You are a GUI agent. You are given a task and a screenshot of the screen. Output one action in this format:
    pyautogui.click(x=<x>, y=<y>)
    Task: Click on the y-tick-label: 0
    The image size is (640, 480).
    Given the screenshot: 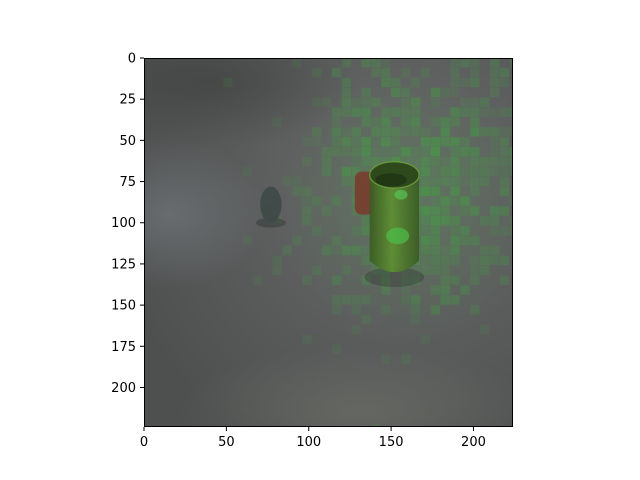 What is the action you would take?
    pyautogui.click(x=132, y=59)
    